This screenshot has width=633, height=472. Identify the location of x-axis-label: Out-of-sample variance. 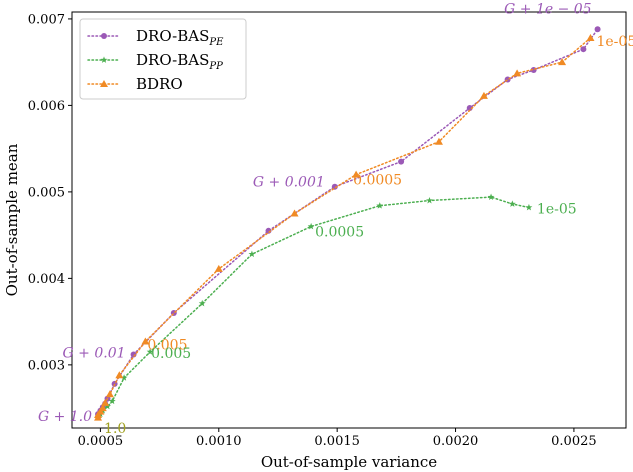
(349, 462).